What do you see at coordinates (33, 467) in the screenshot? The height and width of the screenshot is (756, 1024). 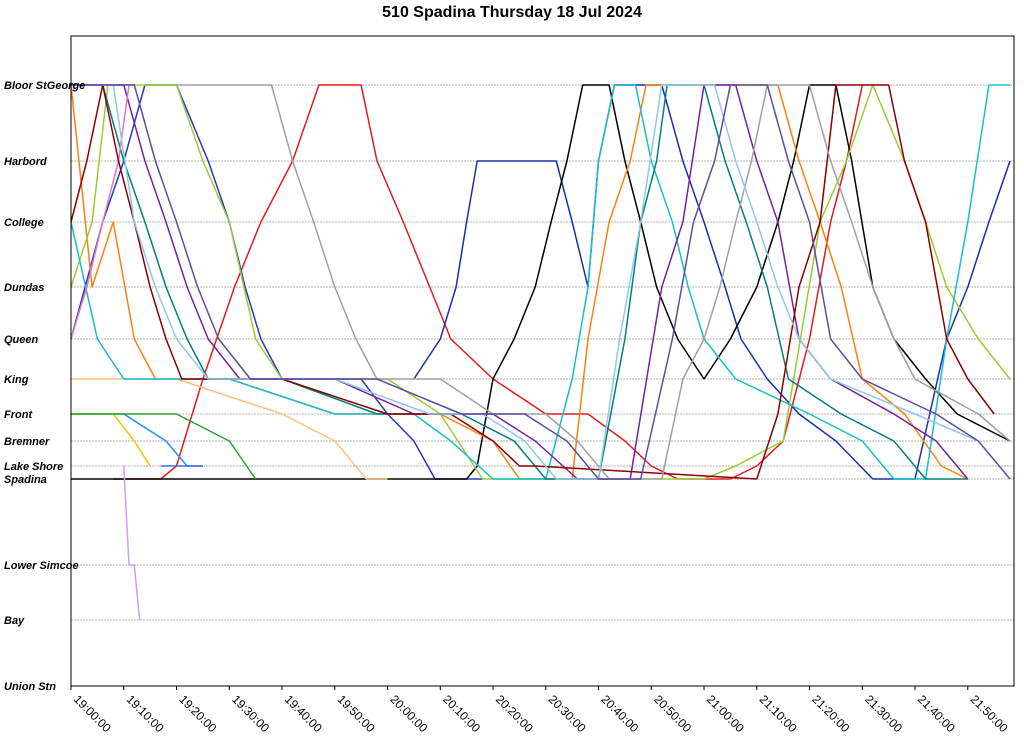 I see `stop-label: Lake Shore` at bounding box center [33, 467].